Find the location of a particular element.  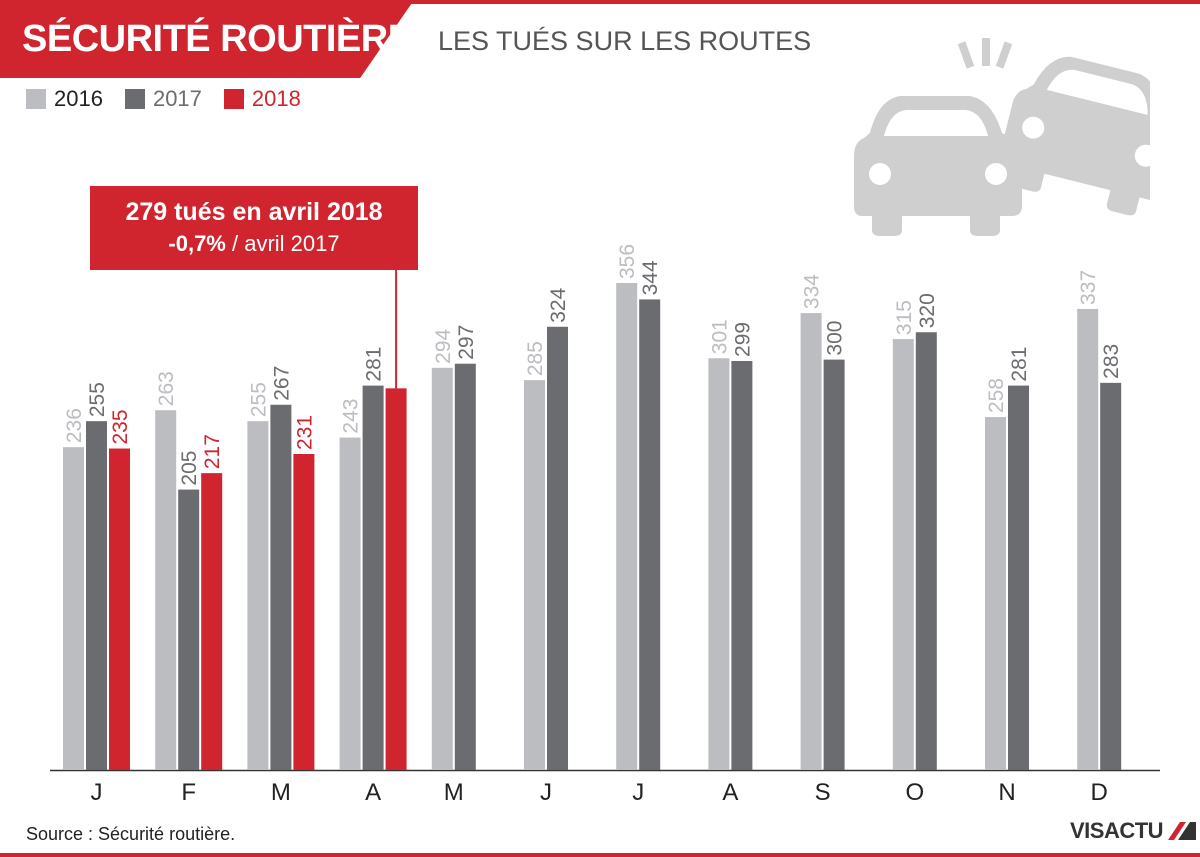

value-label-2018-3: 231 is located at coordinates (304, 432).